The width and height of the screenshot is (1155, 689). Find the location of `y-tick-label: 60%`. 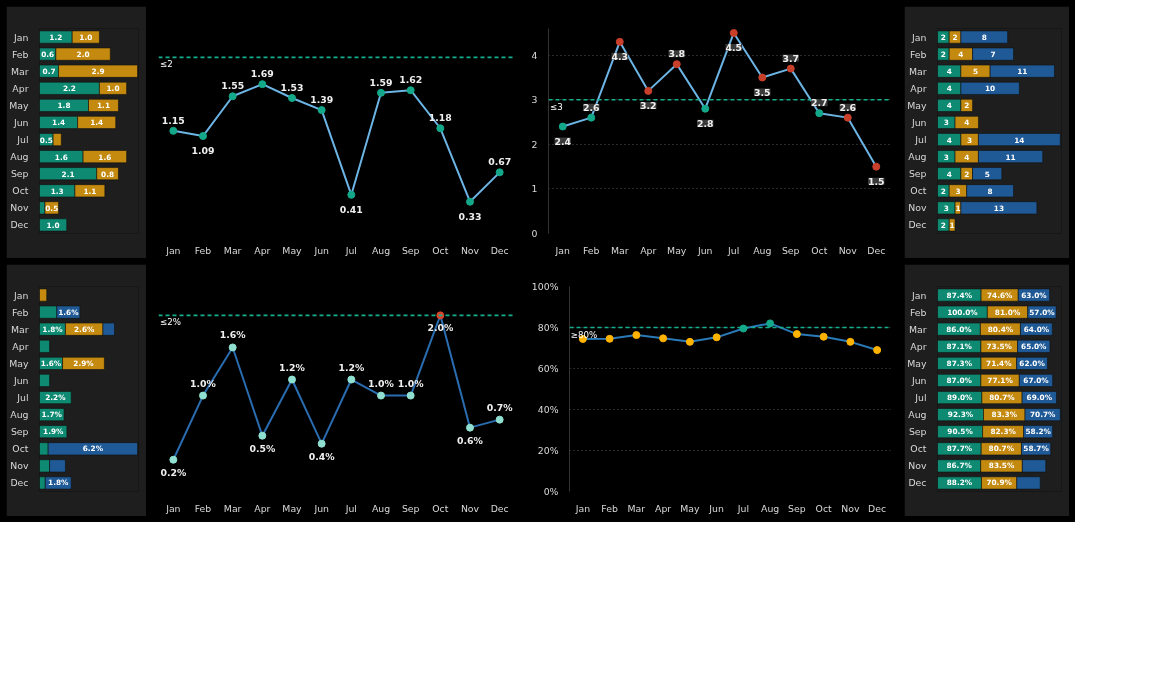

y-tick-label: 60% is located at coordinates (548, 368).